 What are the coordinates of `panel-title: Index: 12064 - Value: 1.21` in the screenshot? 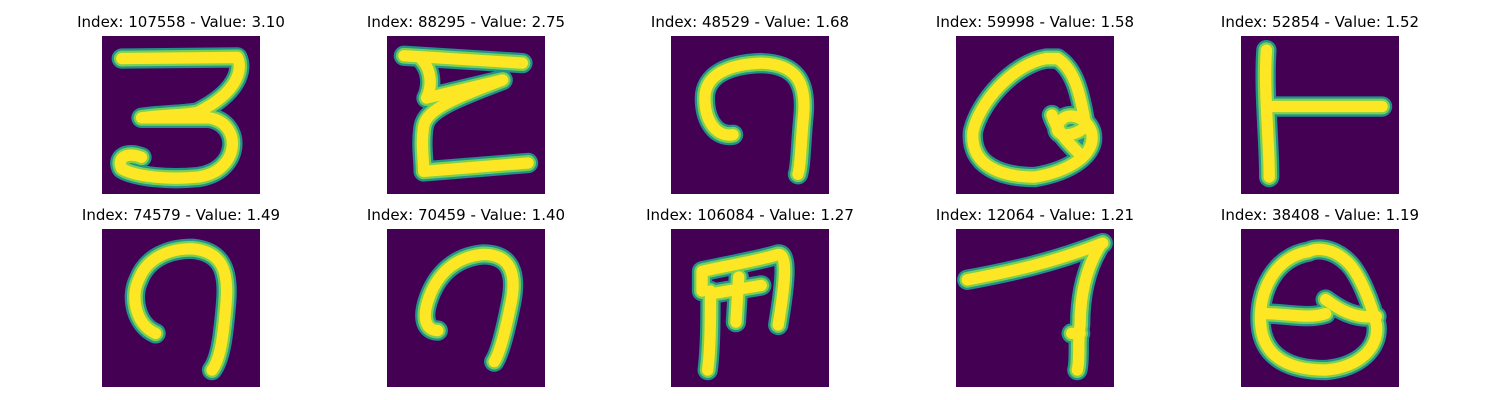 It's located at (1035, 215).